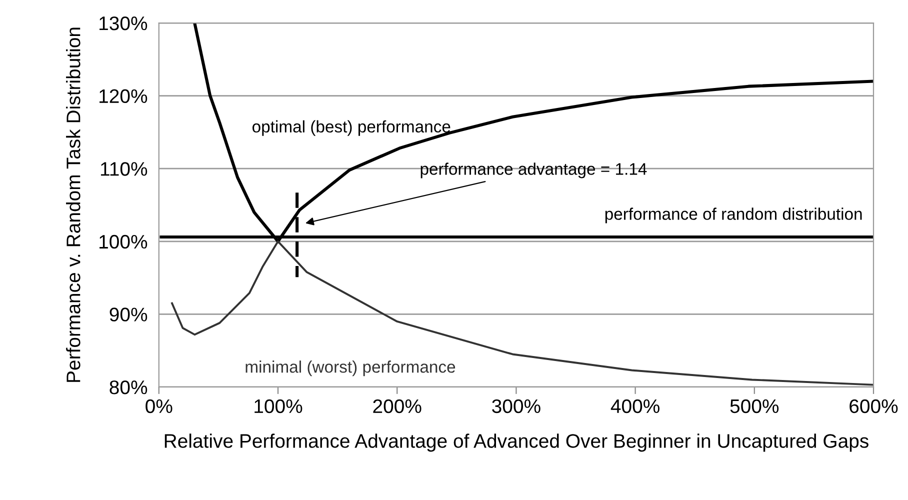 This screenshot has height=500, width=908. What do you see at coordinates (397, 406) in the screenshot?
I see `x-tick-label: 200%` at bounding box center [397, 406].